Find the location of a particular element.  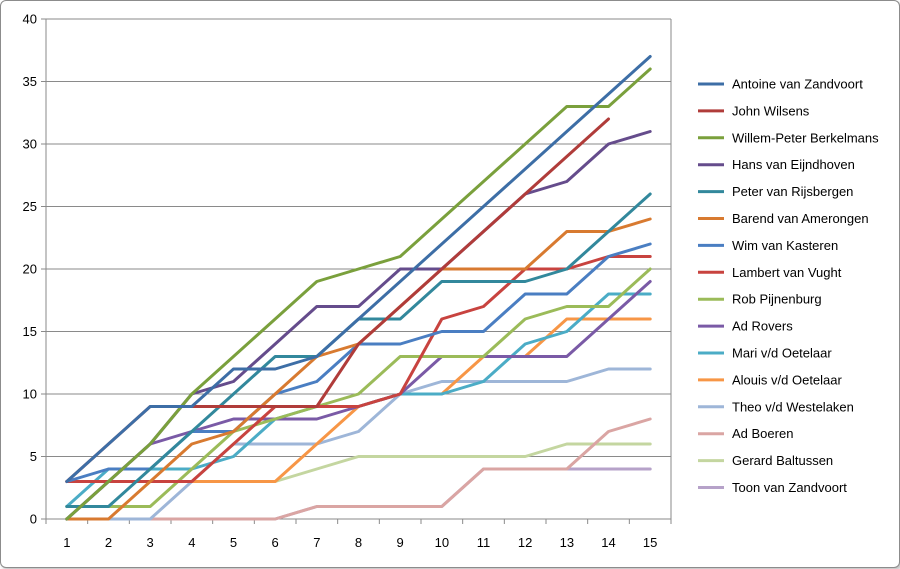

legend-label: Antoine van Zandvoort is located at coordinates (797, 84).